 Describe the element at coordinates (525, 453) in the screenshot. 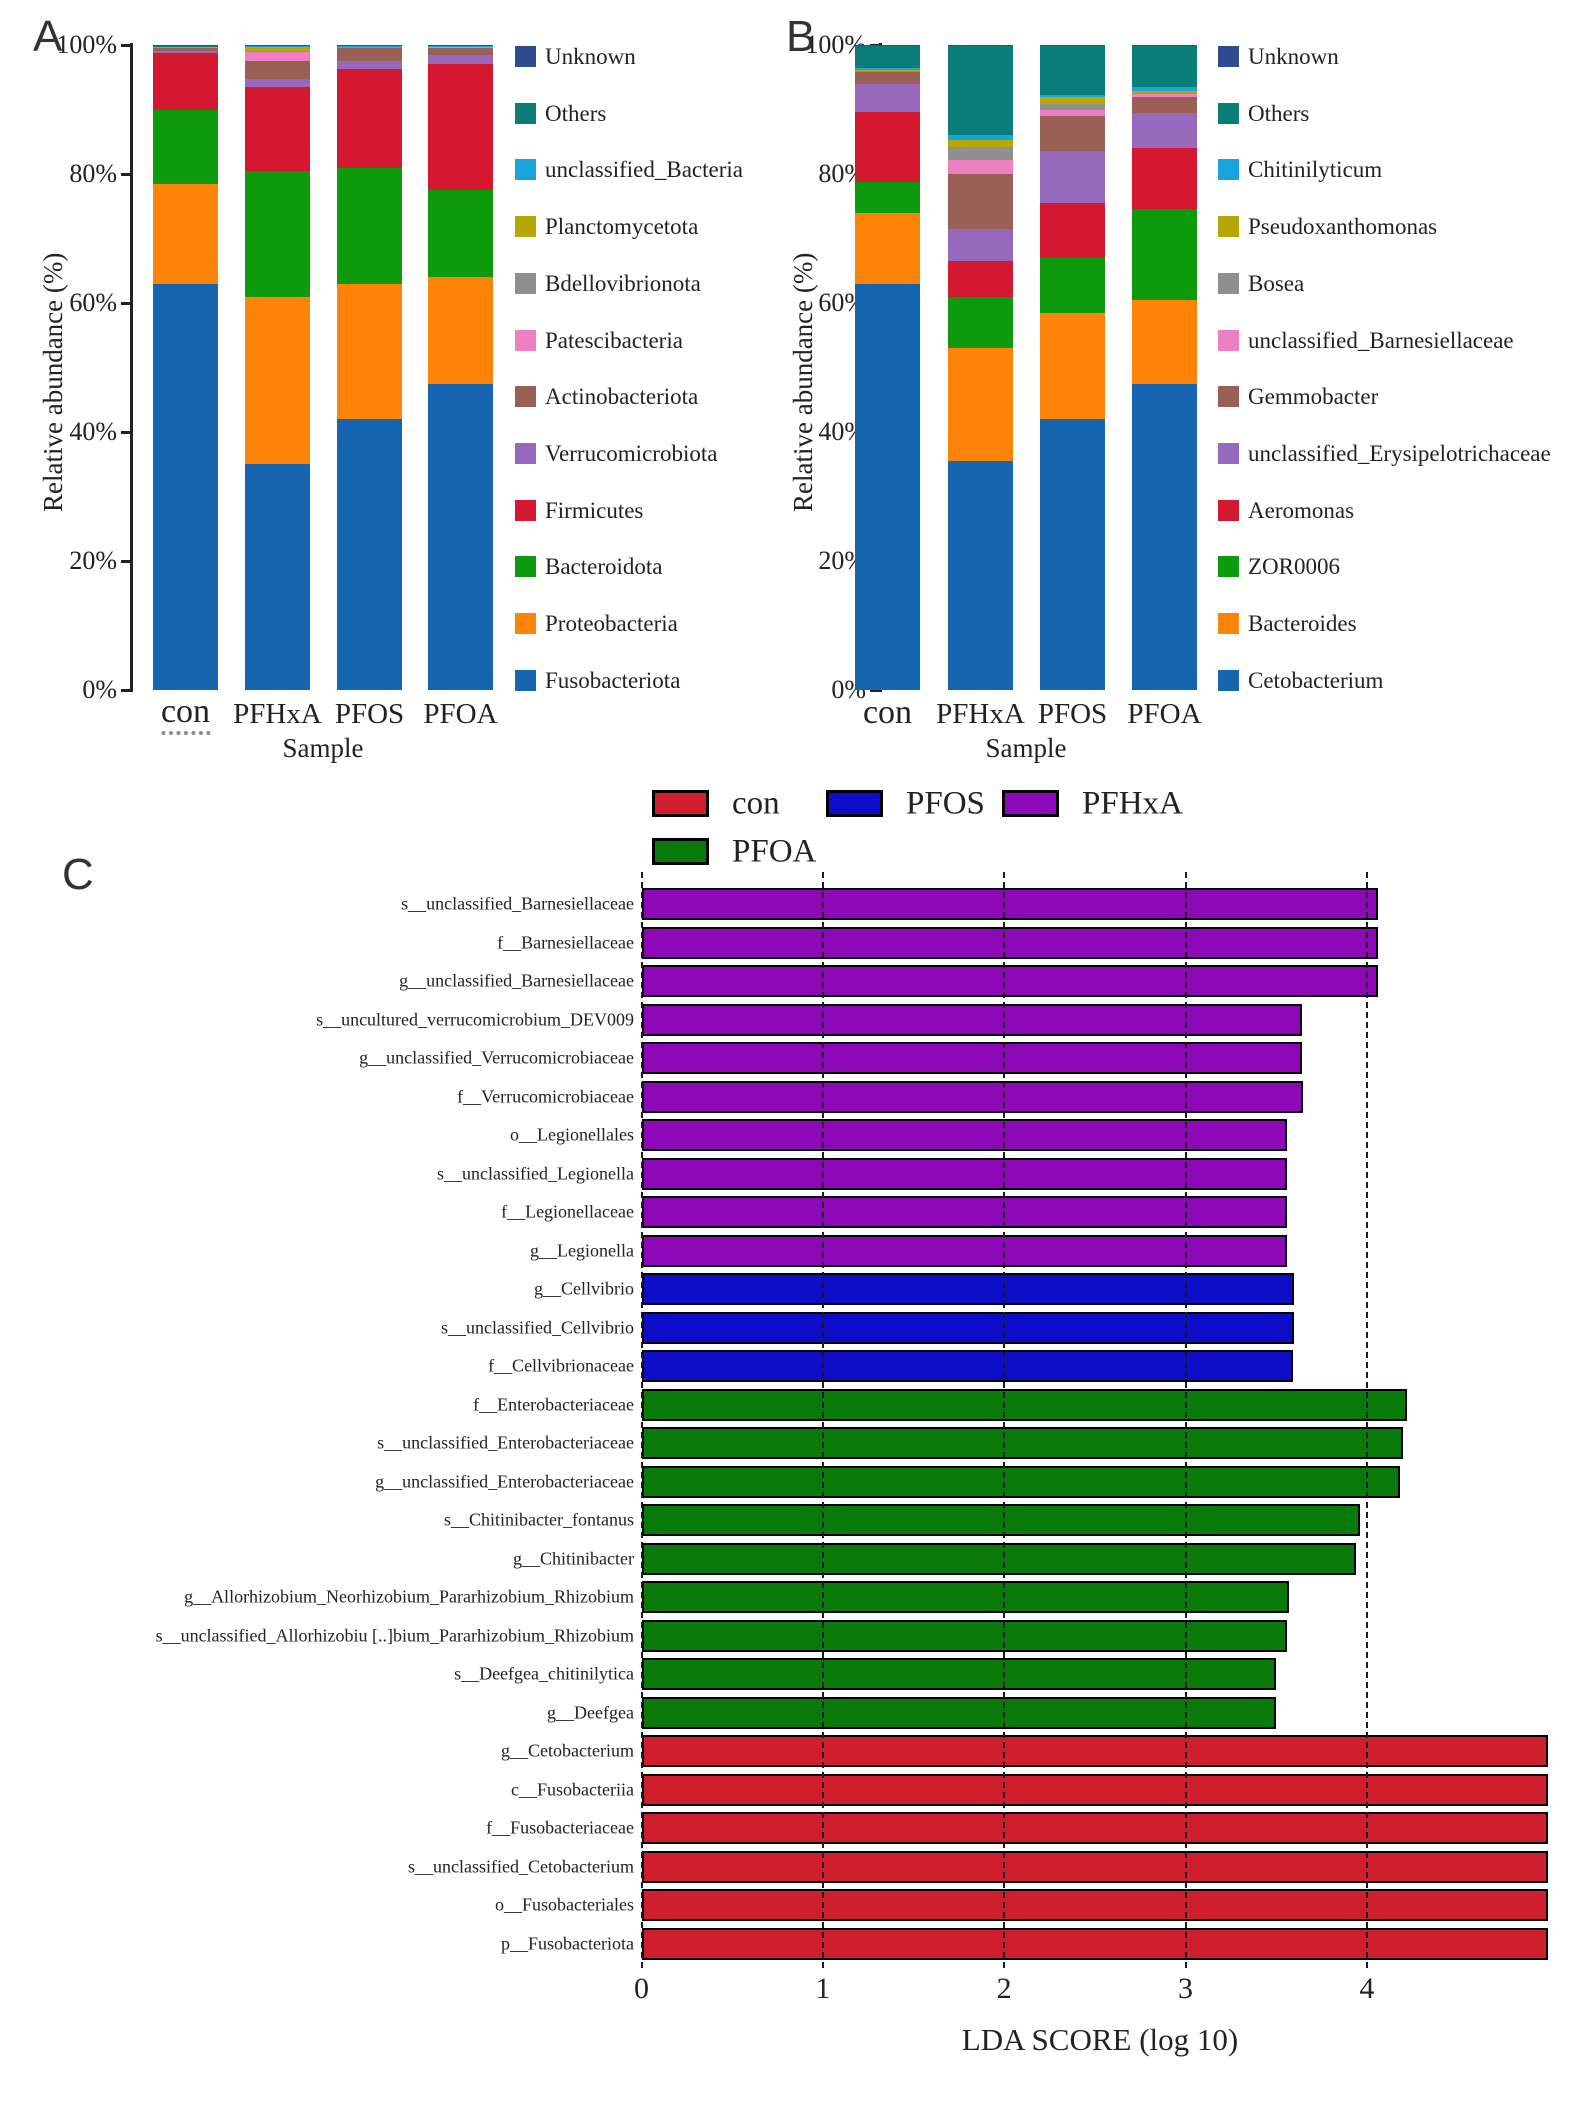

I see `panel-a-legend-swatch-Verrucomicrobiota` at that location.